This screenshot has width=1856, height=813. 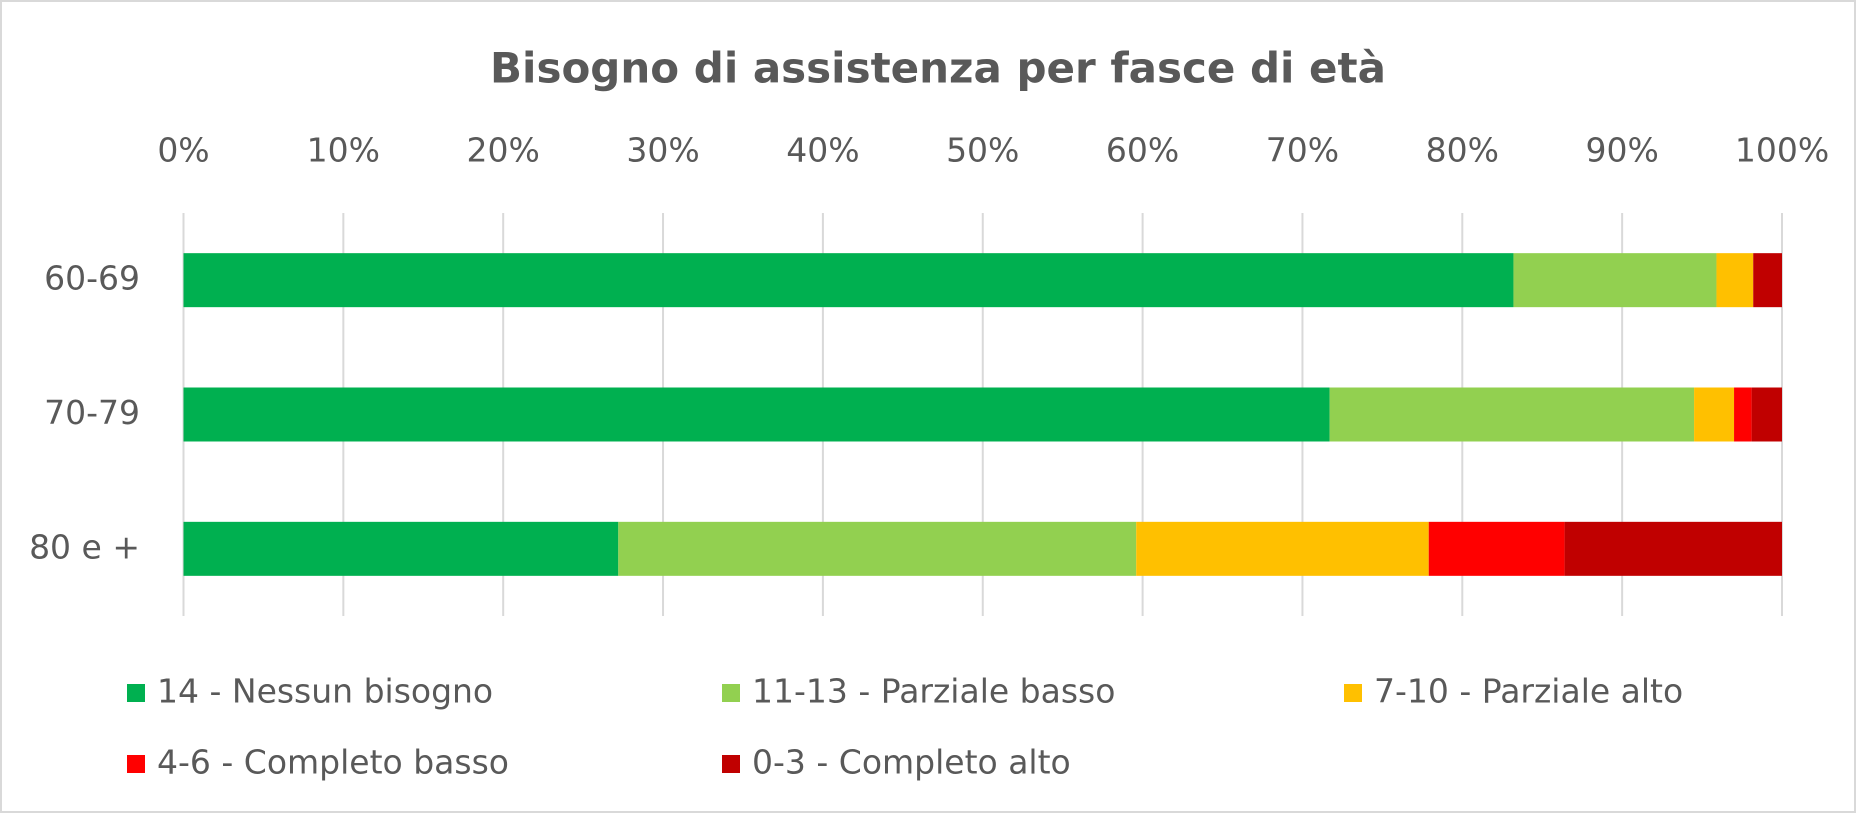 I want to click on x-tick-label: 70%, so click(x=1302, y=150).